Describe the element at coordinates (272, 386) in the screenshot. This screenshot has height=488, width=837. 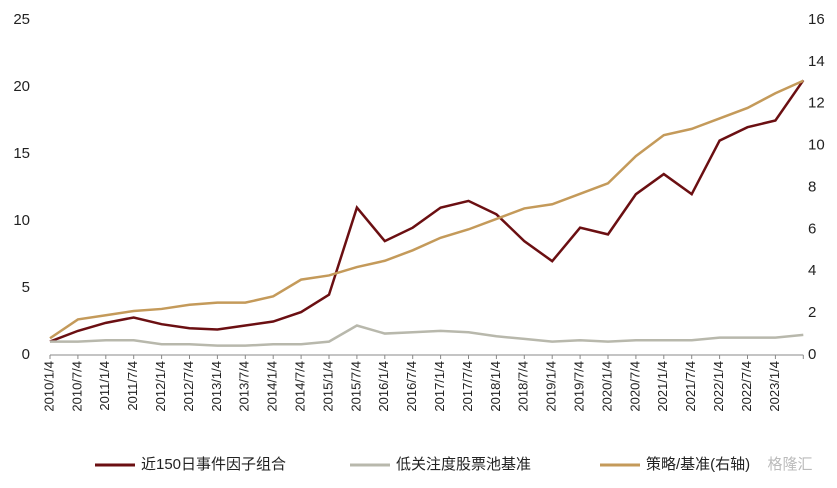
I see `x-tick-label: 2014/1/4` at that location.